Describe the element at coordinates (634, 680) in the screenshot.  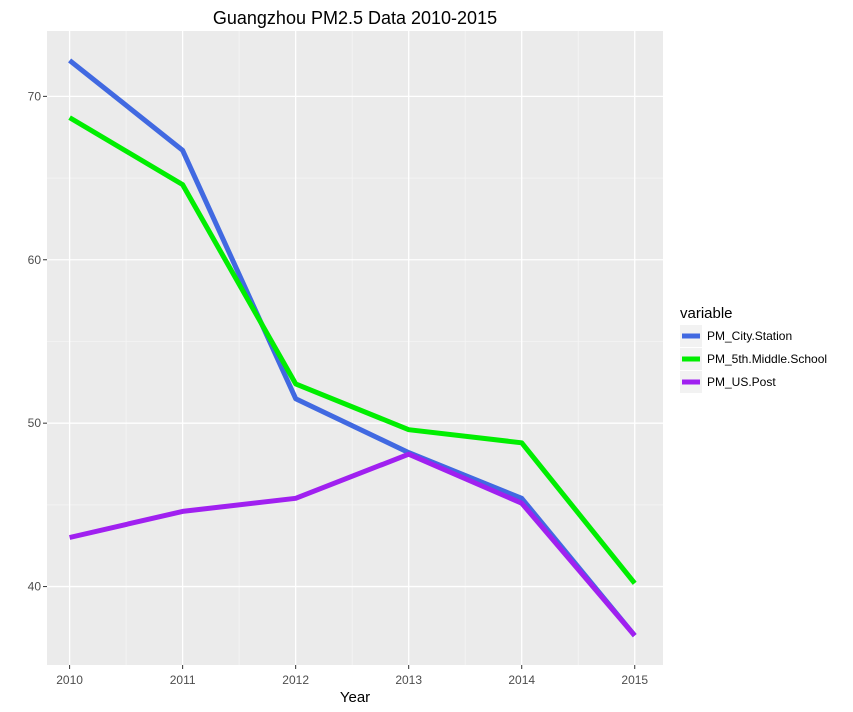
I see `x-tick-label: 2015` at that location.